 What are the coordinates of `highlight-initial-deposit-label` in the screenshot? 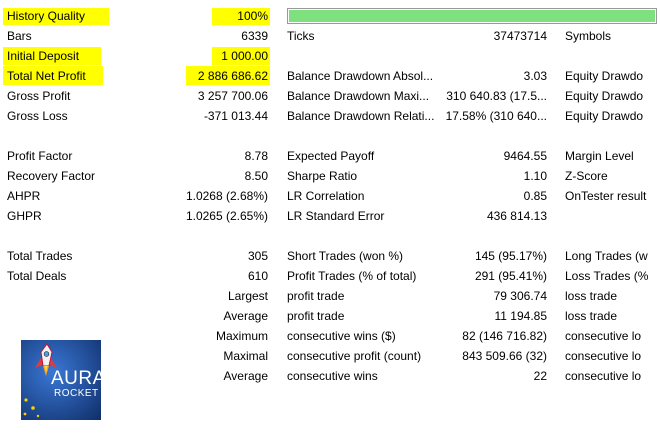 It's located at (52, 56).